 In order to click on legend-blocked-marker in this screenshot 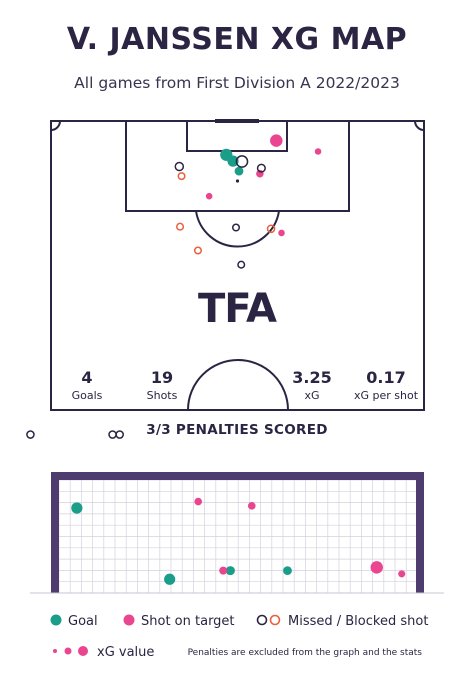, I will do `click(275, 620)`.